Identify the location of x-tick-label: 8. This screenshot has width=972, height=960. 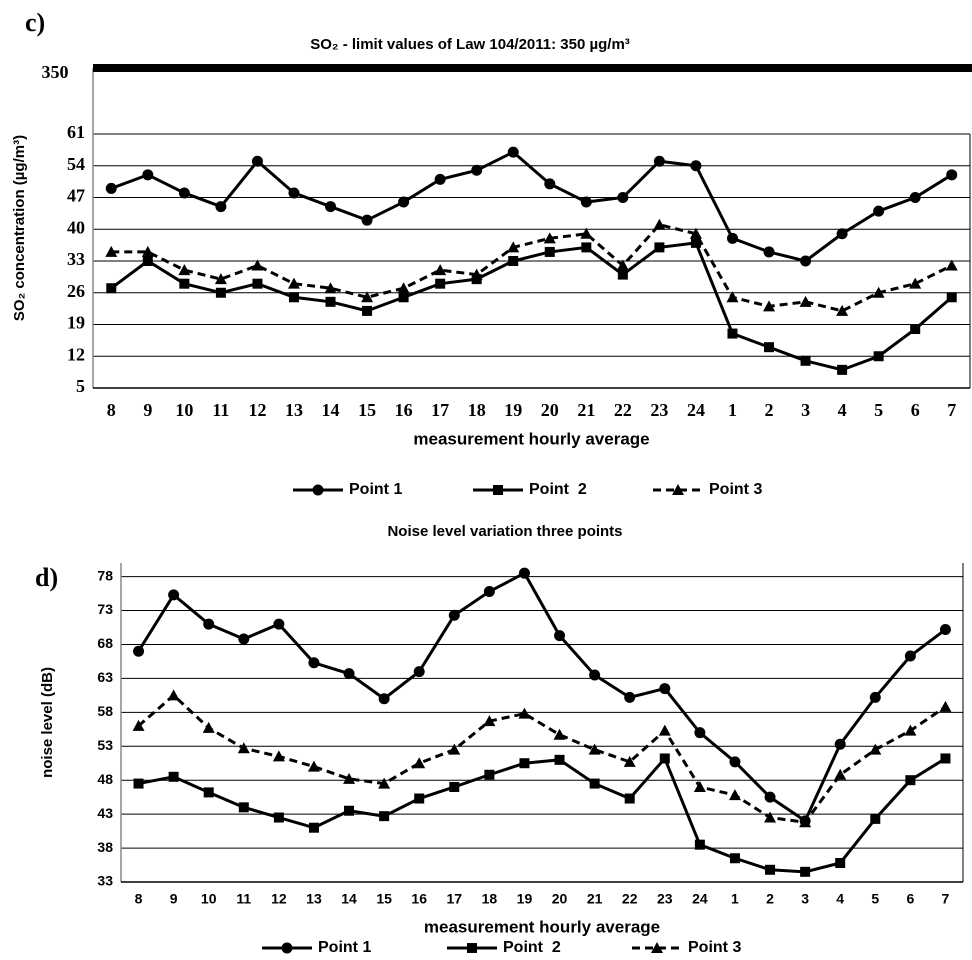
(111, 410).